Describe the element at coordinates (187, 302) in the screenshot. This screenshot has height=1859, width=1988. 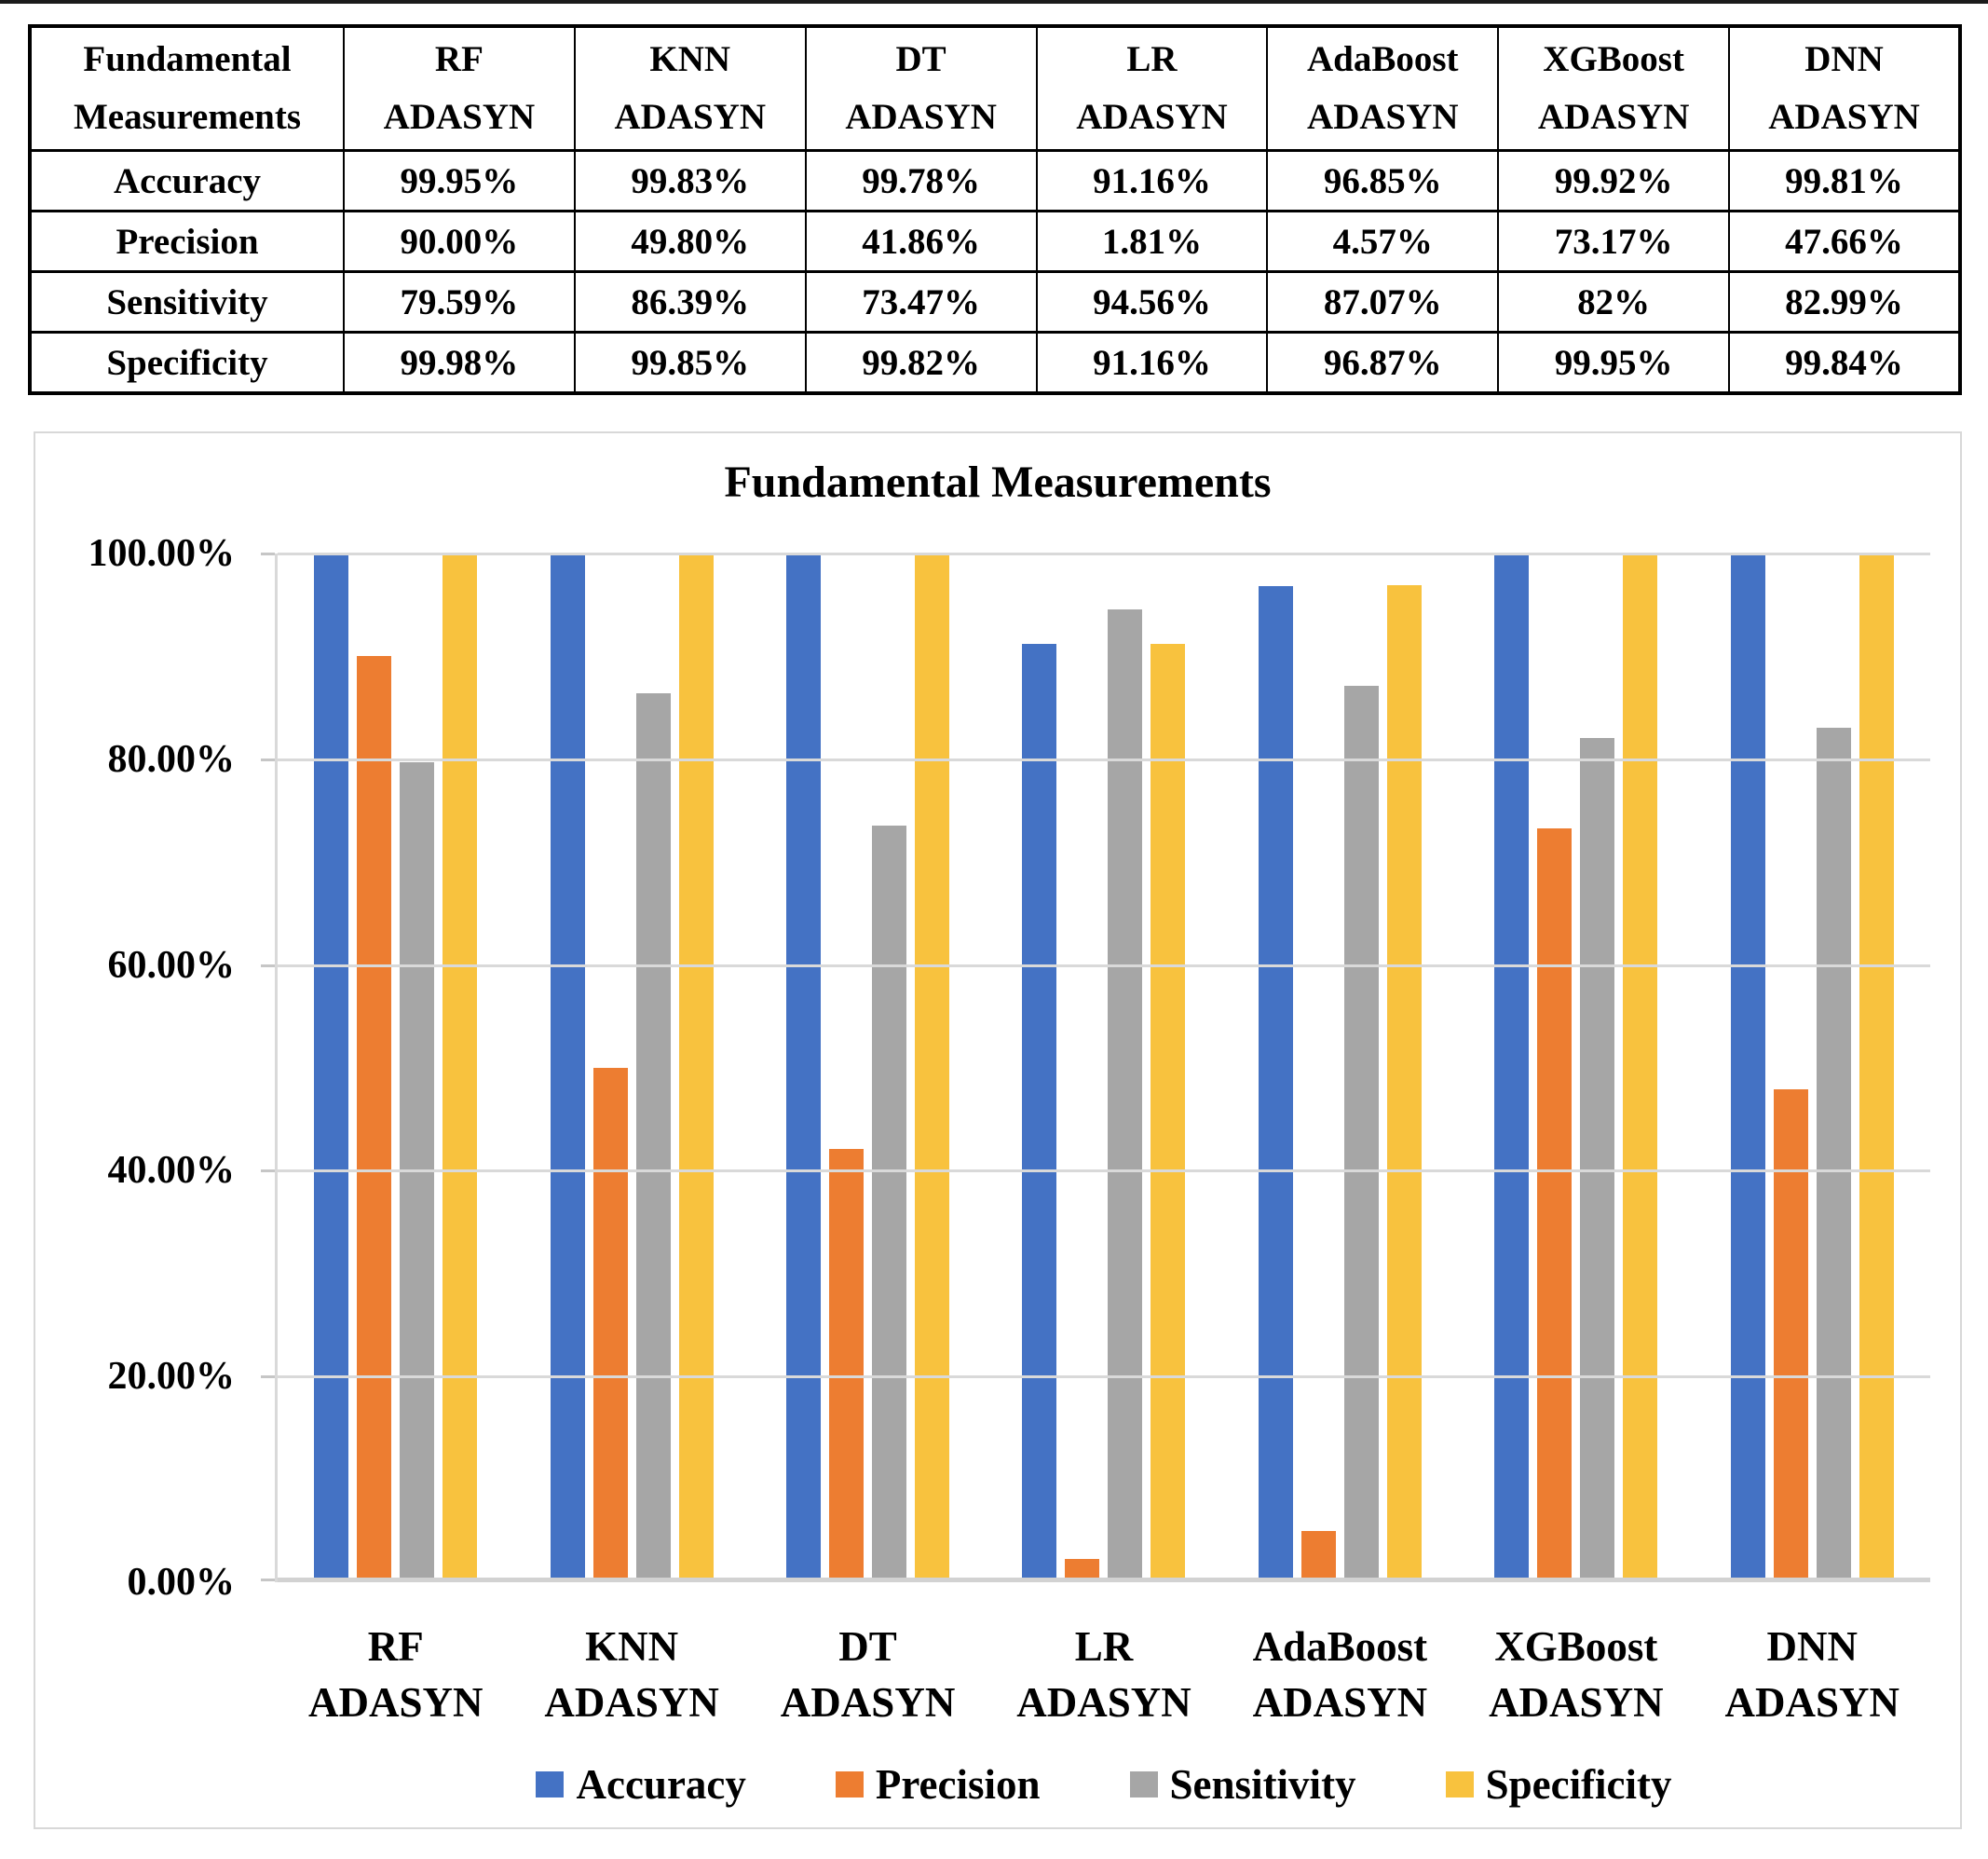
I see `table-row-label: Sensitivity` at that location.